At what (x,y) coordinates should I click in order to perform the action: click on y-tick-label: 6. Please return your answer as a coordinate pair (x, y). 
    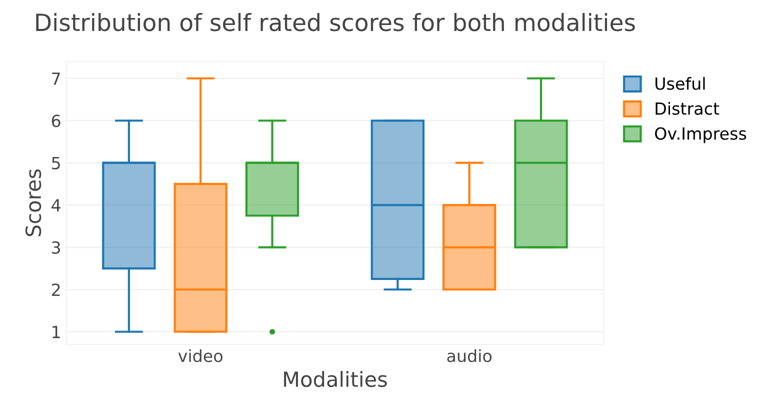
    Looking at the image, I should click on (56, 121).